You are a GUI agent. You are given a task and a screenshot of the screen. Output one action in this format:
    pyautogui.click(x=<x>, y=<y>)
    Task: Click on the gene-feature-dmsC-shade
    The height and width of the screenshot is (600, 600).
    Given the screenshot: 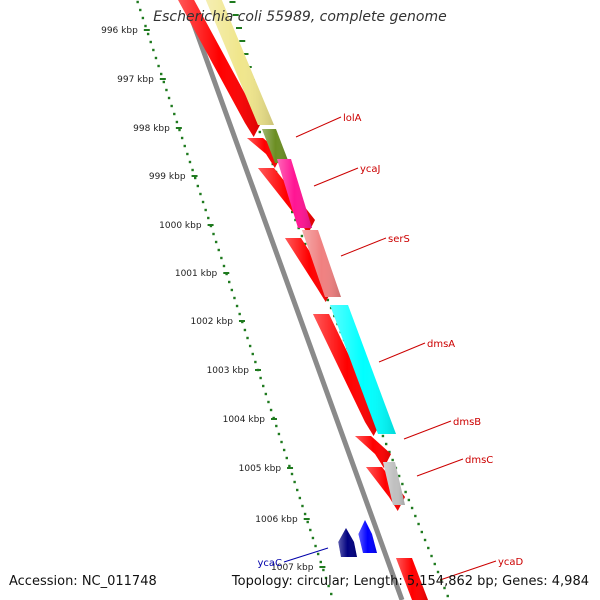 What is the action you would take?
    pyautogui.click(x=394, y=483)
    